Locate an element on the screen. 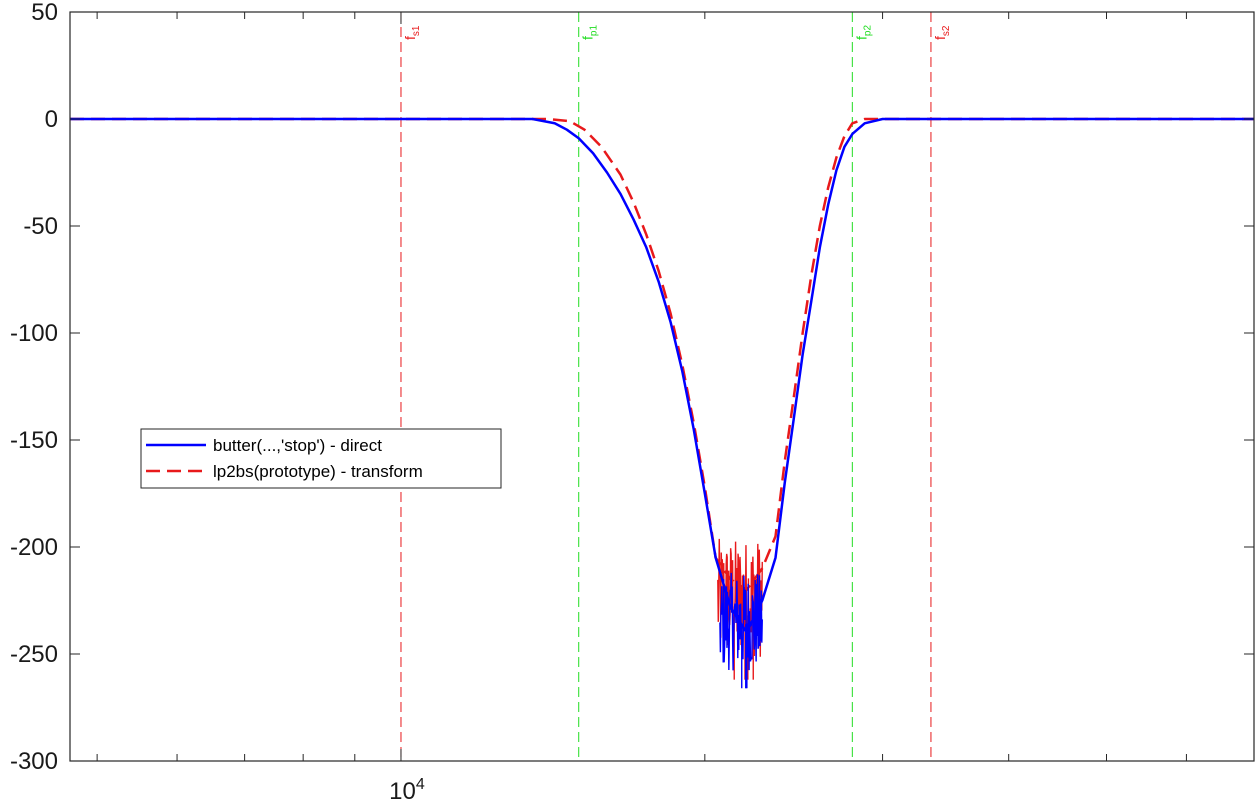 The width and height of the screenshot is (1257, 805). x-tick-label: 104 is located at coordinates (407, 790).